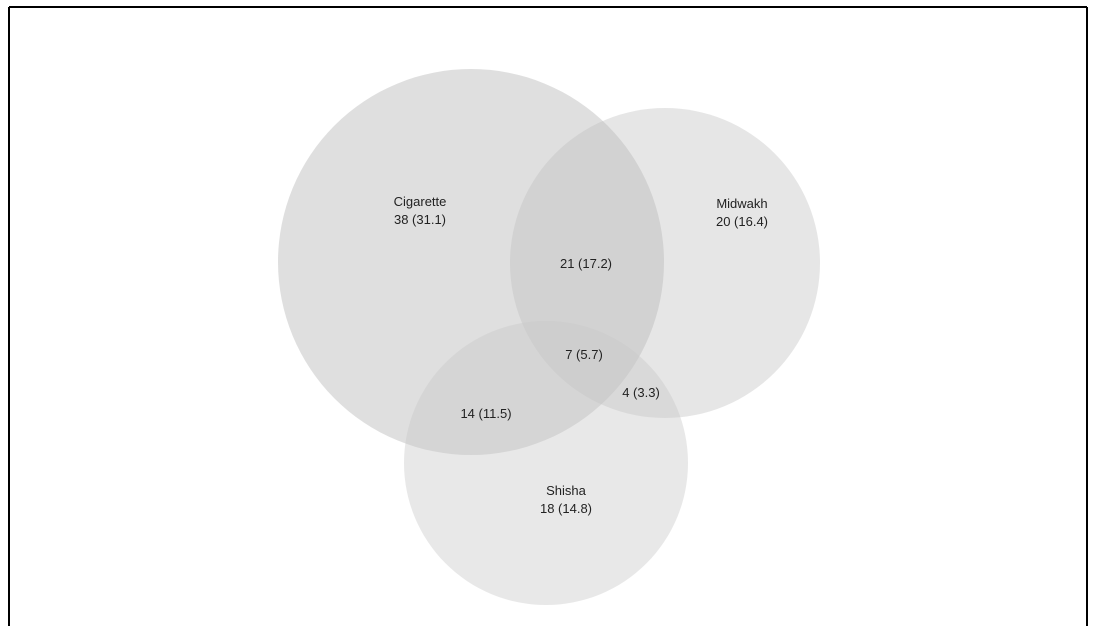 This screenshot has width=1094, height=626. Describe the element at coordinates (741, 203) in the screenshot. I see `midwakh-label: Midwakh` at that location.